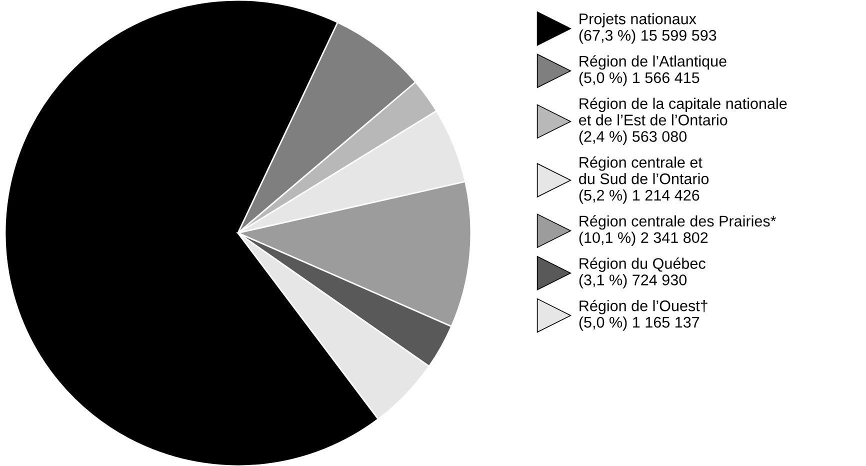 This screenshot has height=466, width=866. Describe the element at coordinates (639, 323) in the screenshot. I see `data-label: (5,0 %) 1 165 137` at that location.